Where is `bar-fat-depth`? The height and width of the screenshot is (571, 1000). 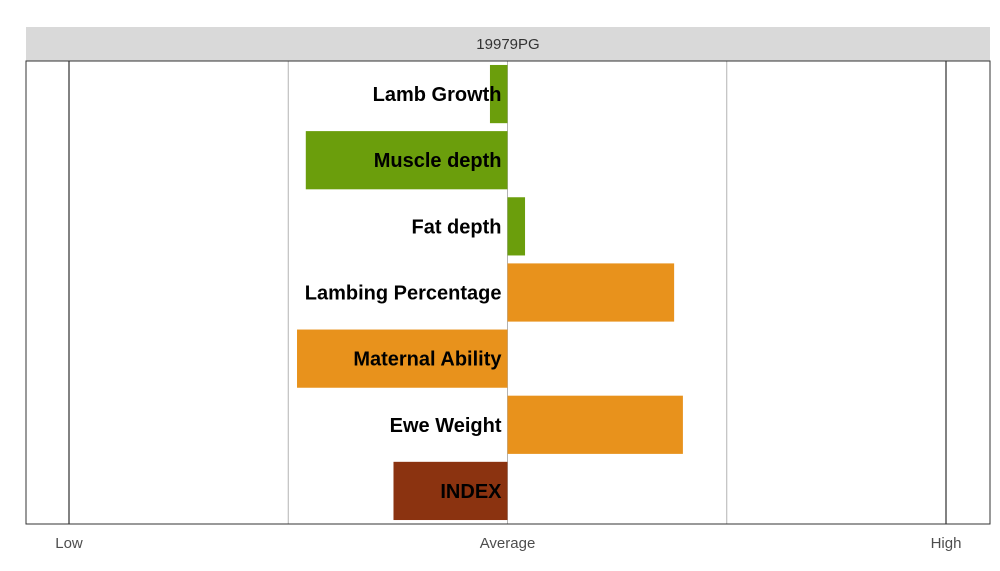
bar-fat-depth is located at coordinates (516, 226).